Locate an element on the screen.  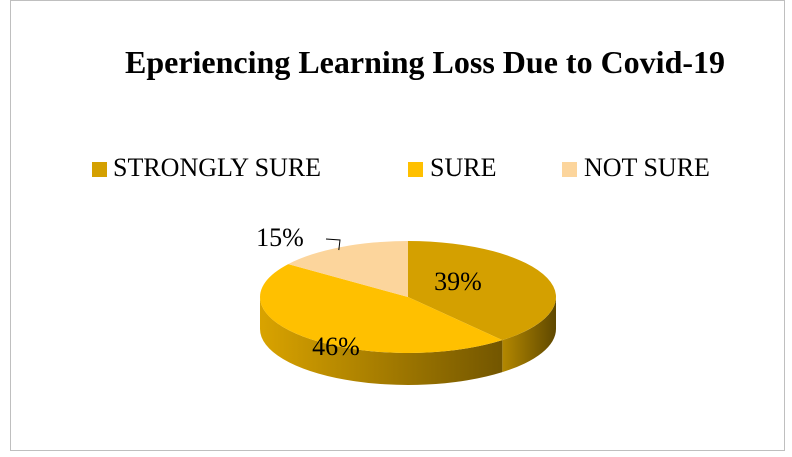
leader-line is located at coordinates (333, 244).